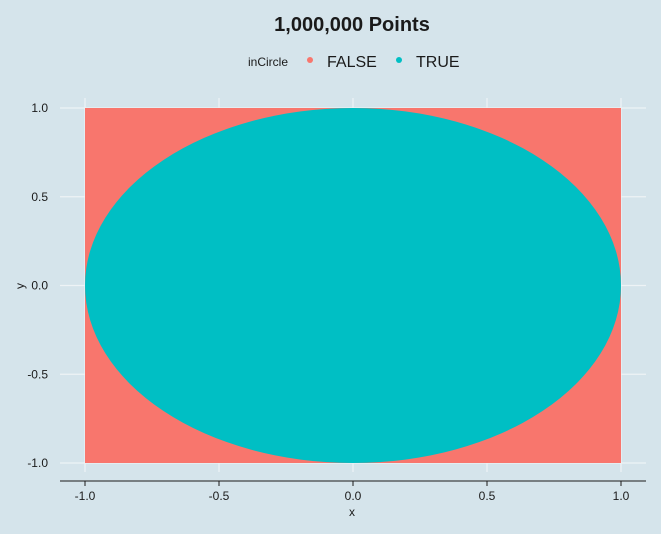  Describe the element at coordinates (399, 60) in the screenshot. I see `legend-swatch-true` at that location.